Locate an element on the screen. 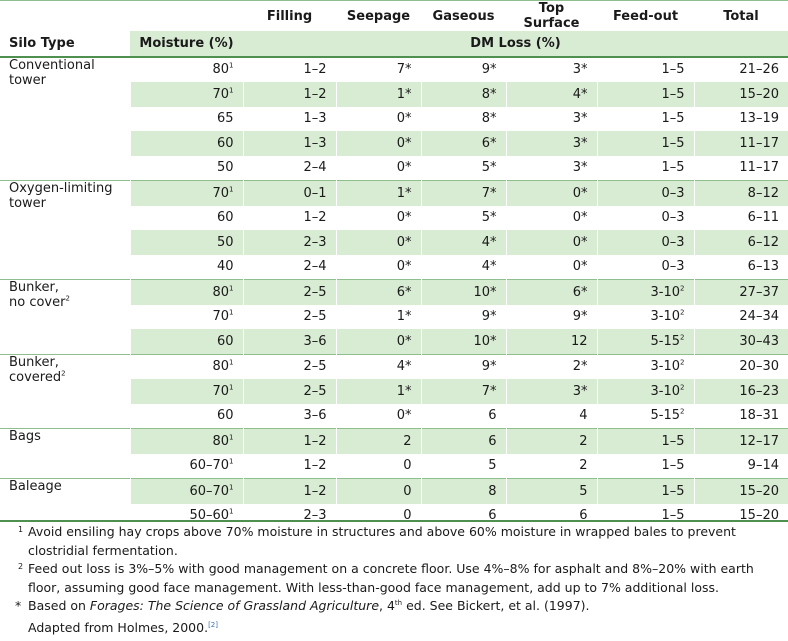  gaseous-value: 8* is located at coordinates (489, 119).